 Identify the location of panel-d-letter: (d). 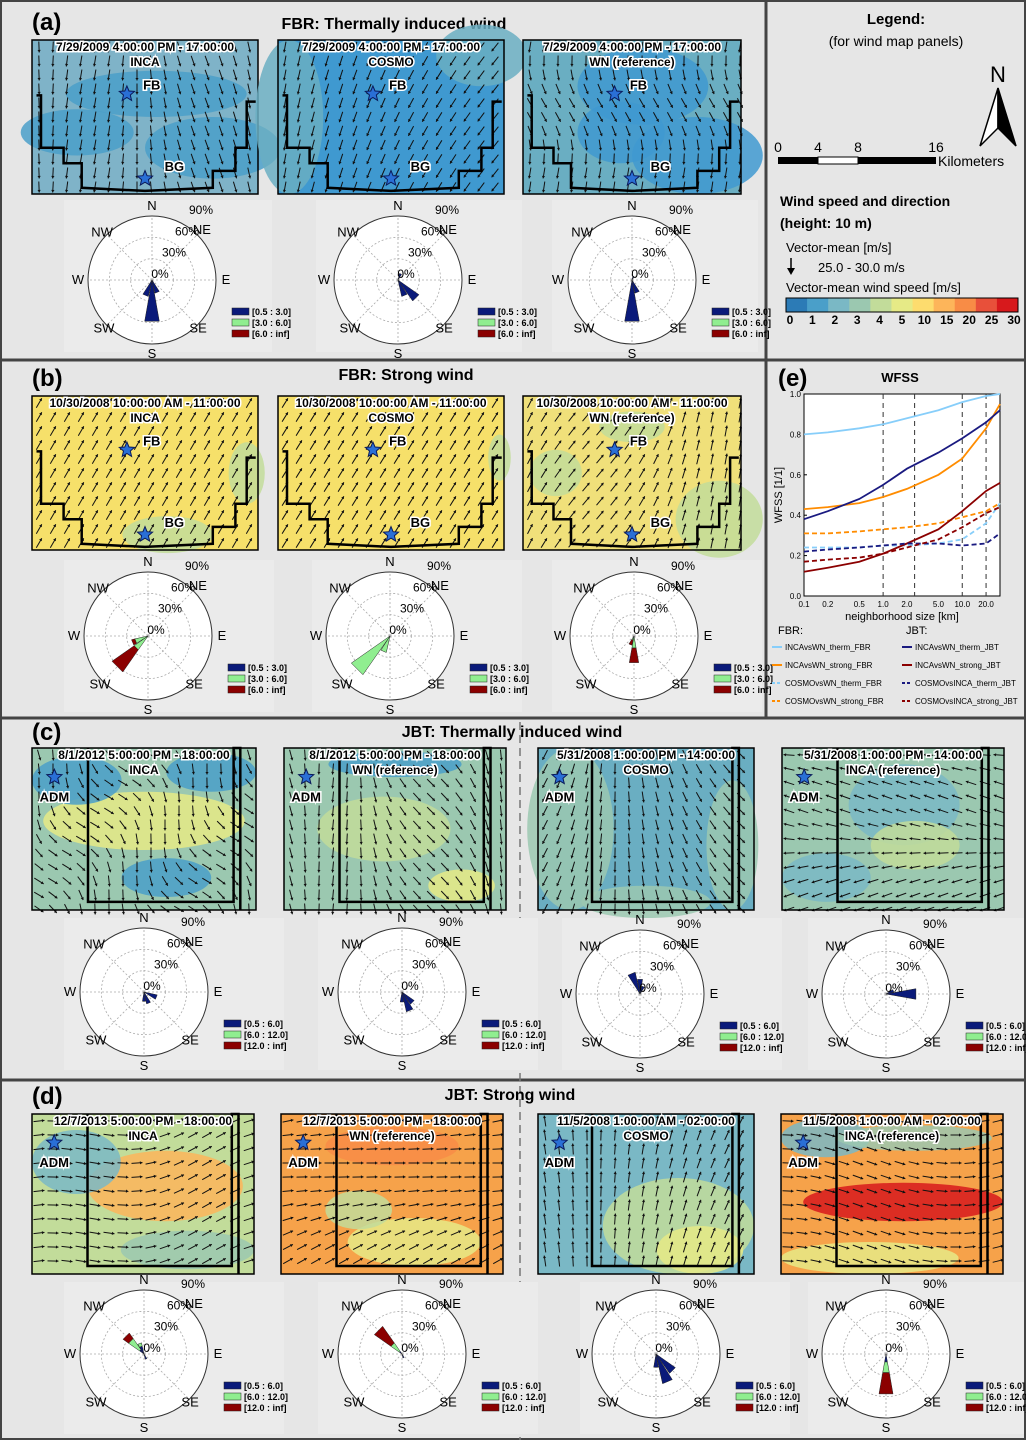
(47, 1096).